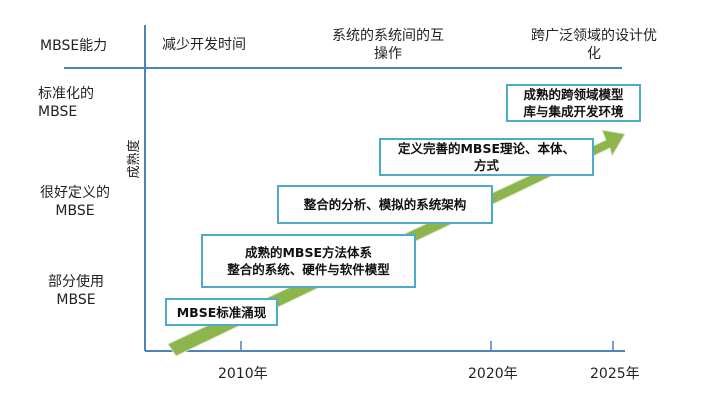 The width and height of the screenshot is (702, 411). I want to click on y-axis-label: 成熟度, so click(134, 159).